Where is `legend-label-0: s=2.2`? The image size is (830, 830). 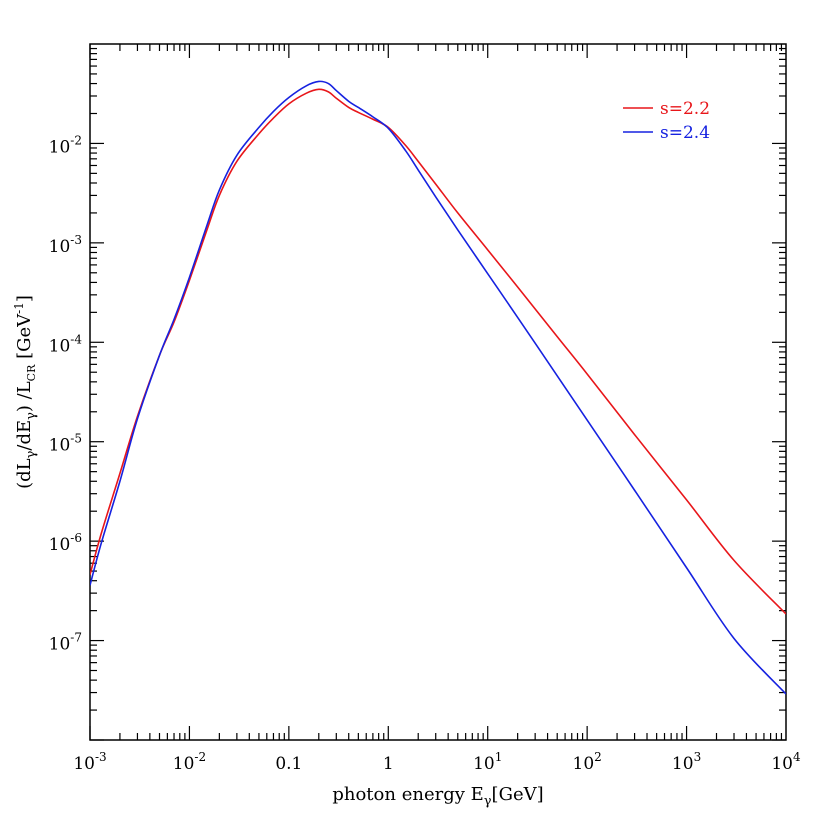
legend-label-0: s=2.2 is located at coordinates (685, 109).